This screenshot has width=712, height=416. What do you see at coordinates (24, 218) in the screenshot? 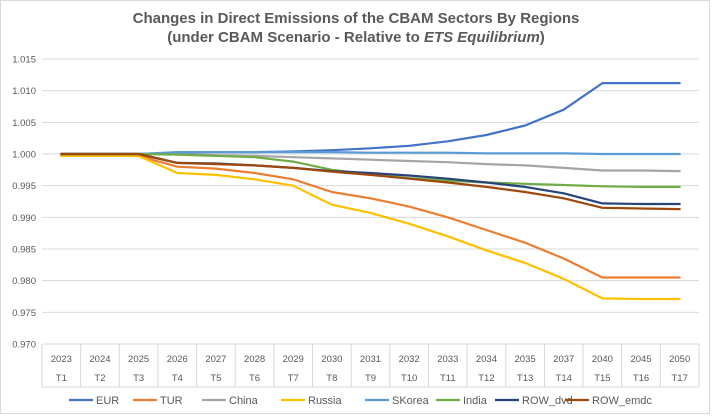
I see `y-tick-label: 0.990` at bounding box center [24, 218].